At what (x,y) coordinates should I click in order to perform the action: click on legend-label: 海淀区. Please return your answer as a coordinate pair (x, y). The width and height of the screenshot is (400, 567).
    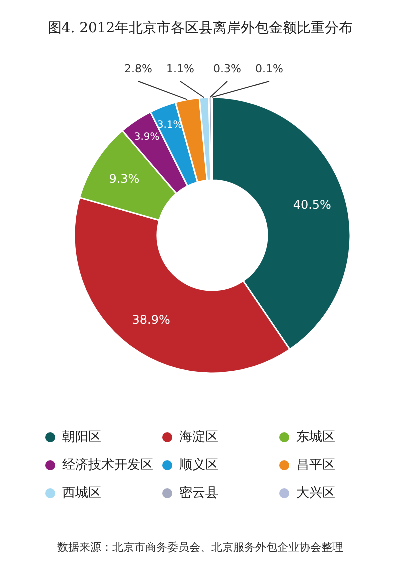
    Looking at the image, I should click on (199, 437).